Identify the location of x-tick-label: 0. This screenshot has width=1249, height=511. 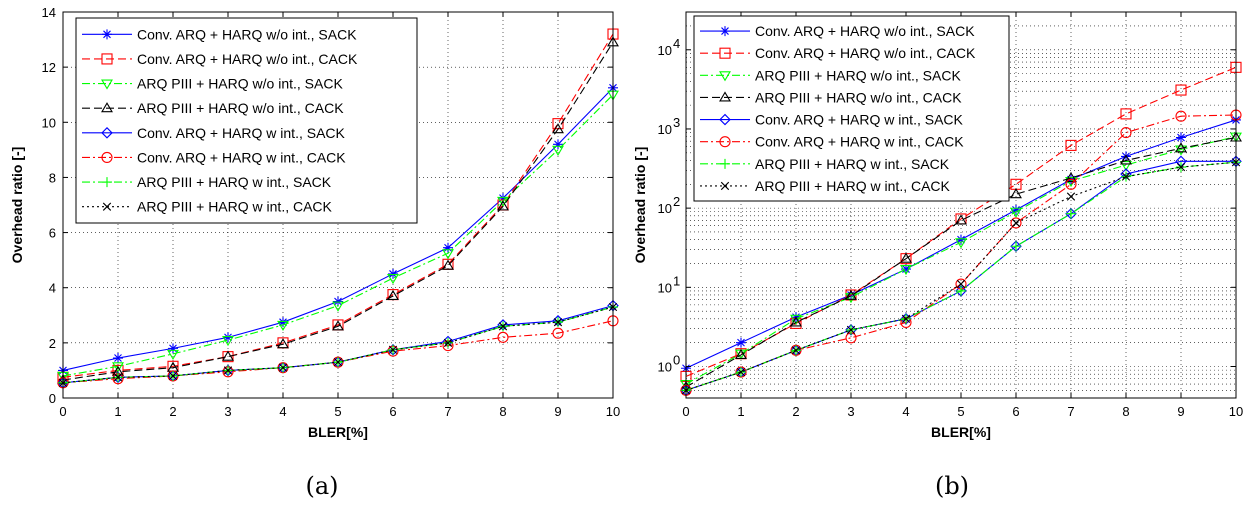
(62, 411).